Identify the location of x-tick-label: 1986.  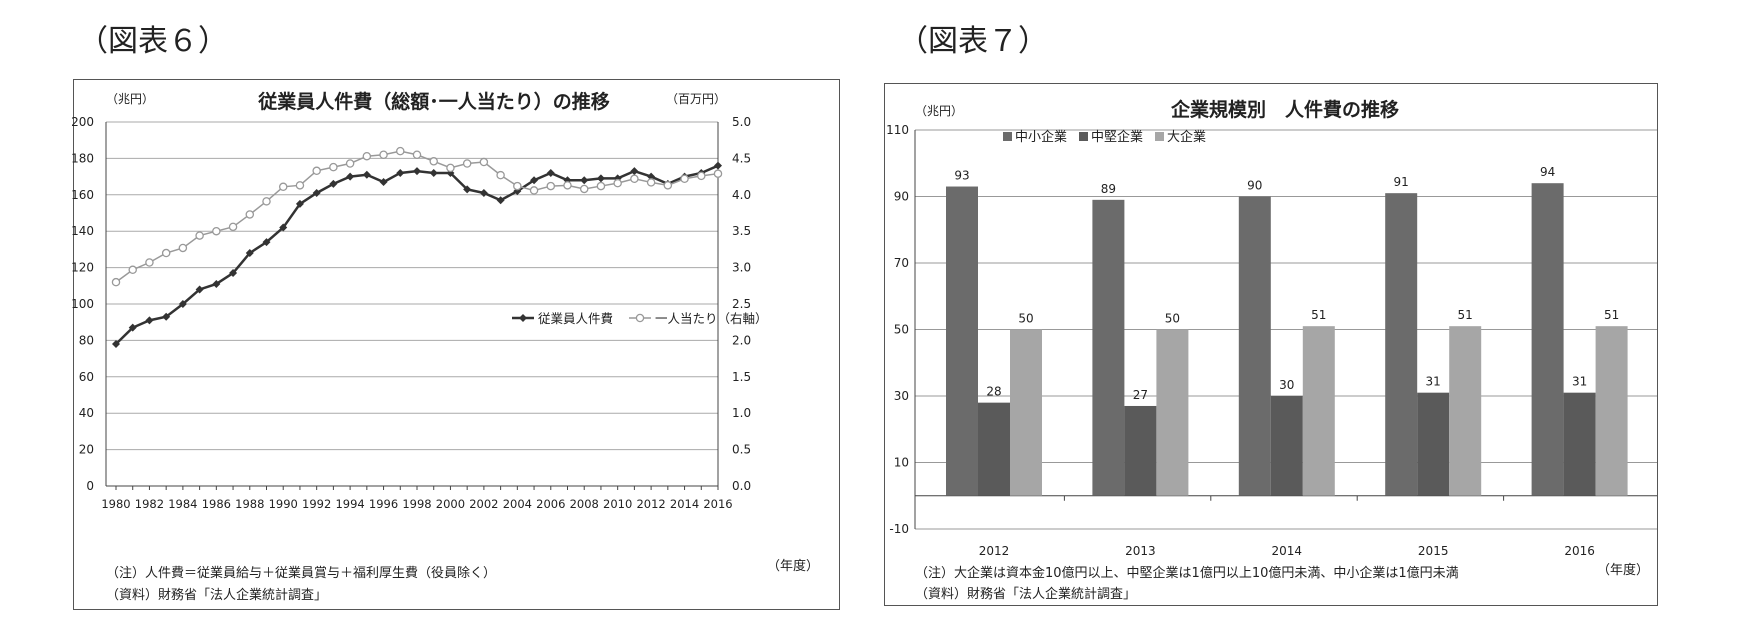
(216, 504).